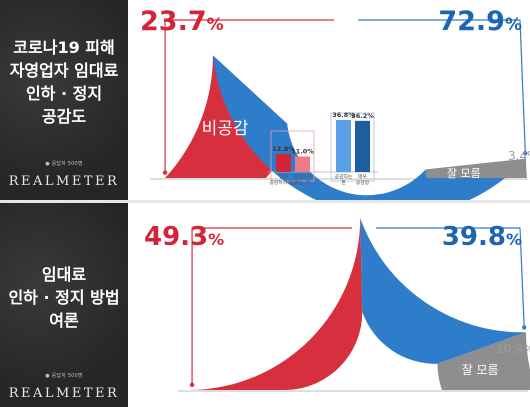  I want to click on side-banner: 임대료 인하 · 정지 방법 여론 ● 응답자 500명 REALMETER, so click(64, 305).